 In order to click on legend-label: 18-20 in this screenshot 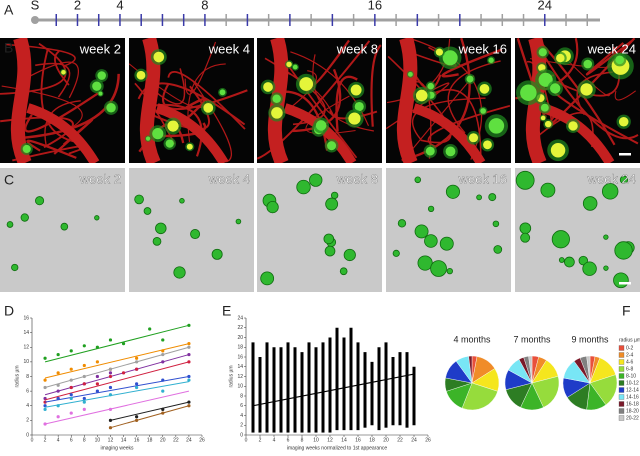, I will do `click(632, 411)`.